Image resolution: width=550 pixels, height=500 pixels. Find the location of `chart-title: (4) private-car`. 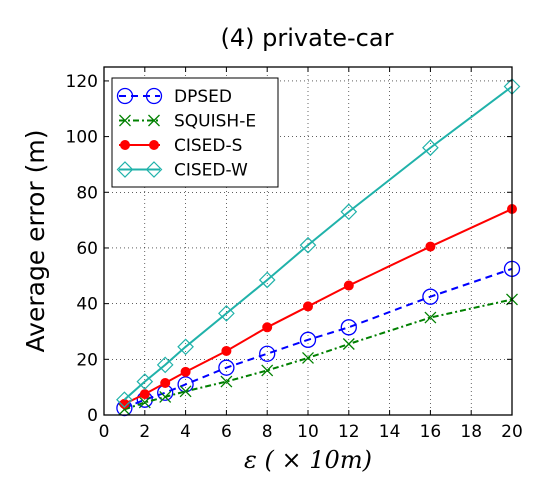

chart-title: (4) private-car is located at coordinates (307, 38).